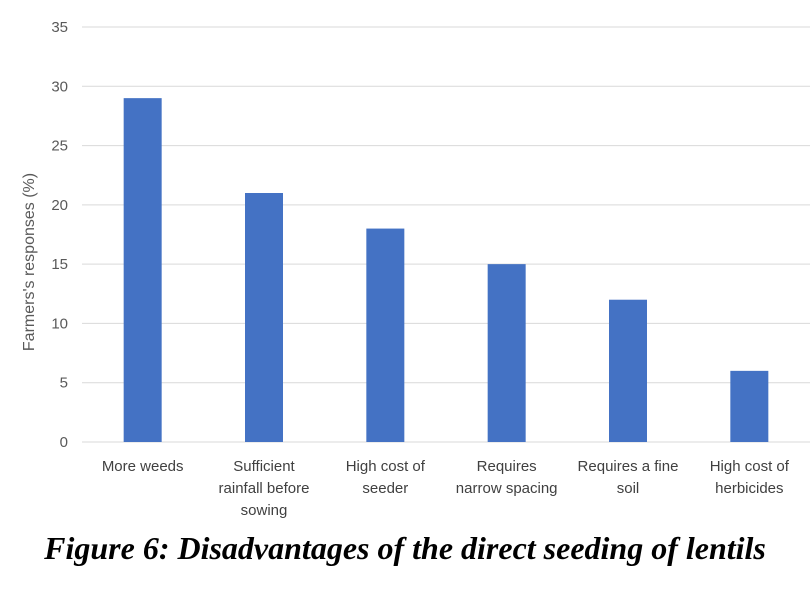 The width and height of the screenshot is (810, 590). I want to click on y-tick-label: 10, so click(59, 323).